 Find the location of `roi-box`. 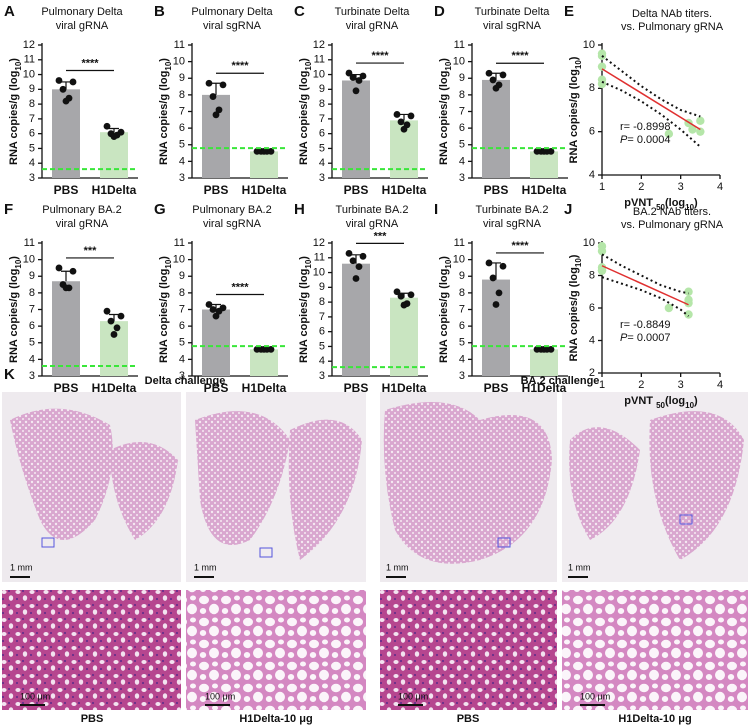

roi-box is located at coordinates (504, 542).